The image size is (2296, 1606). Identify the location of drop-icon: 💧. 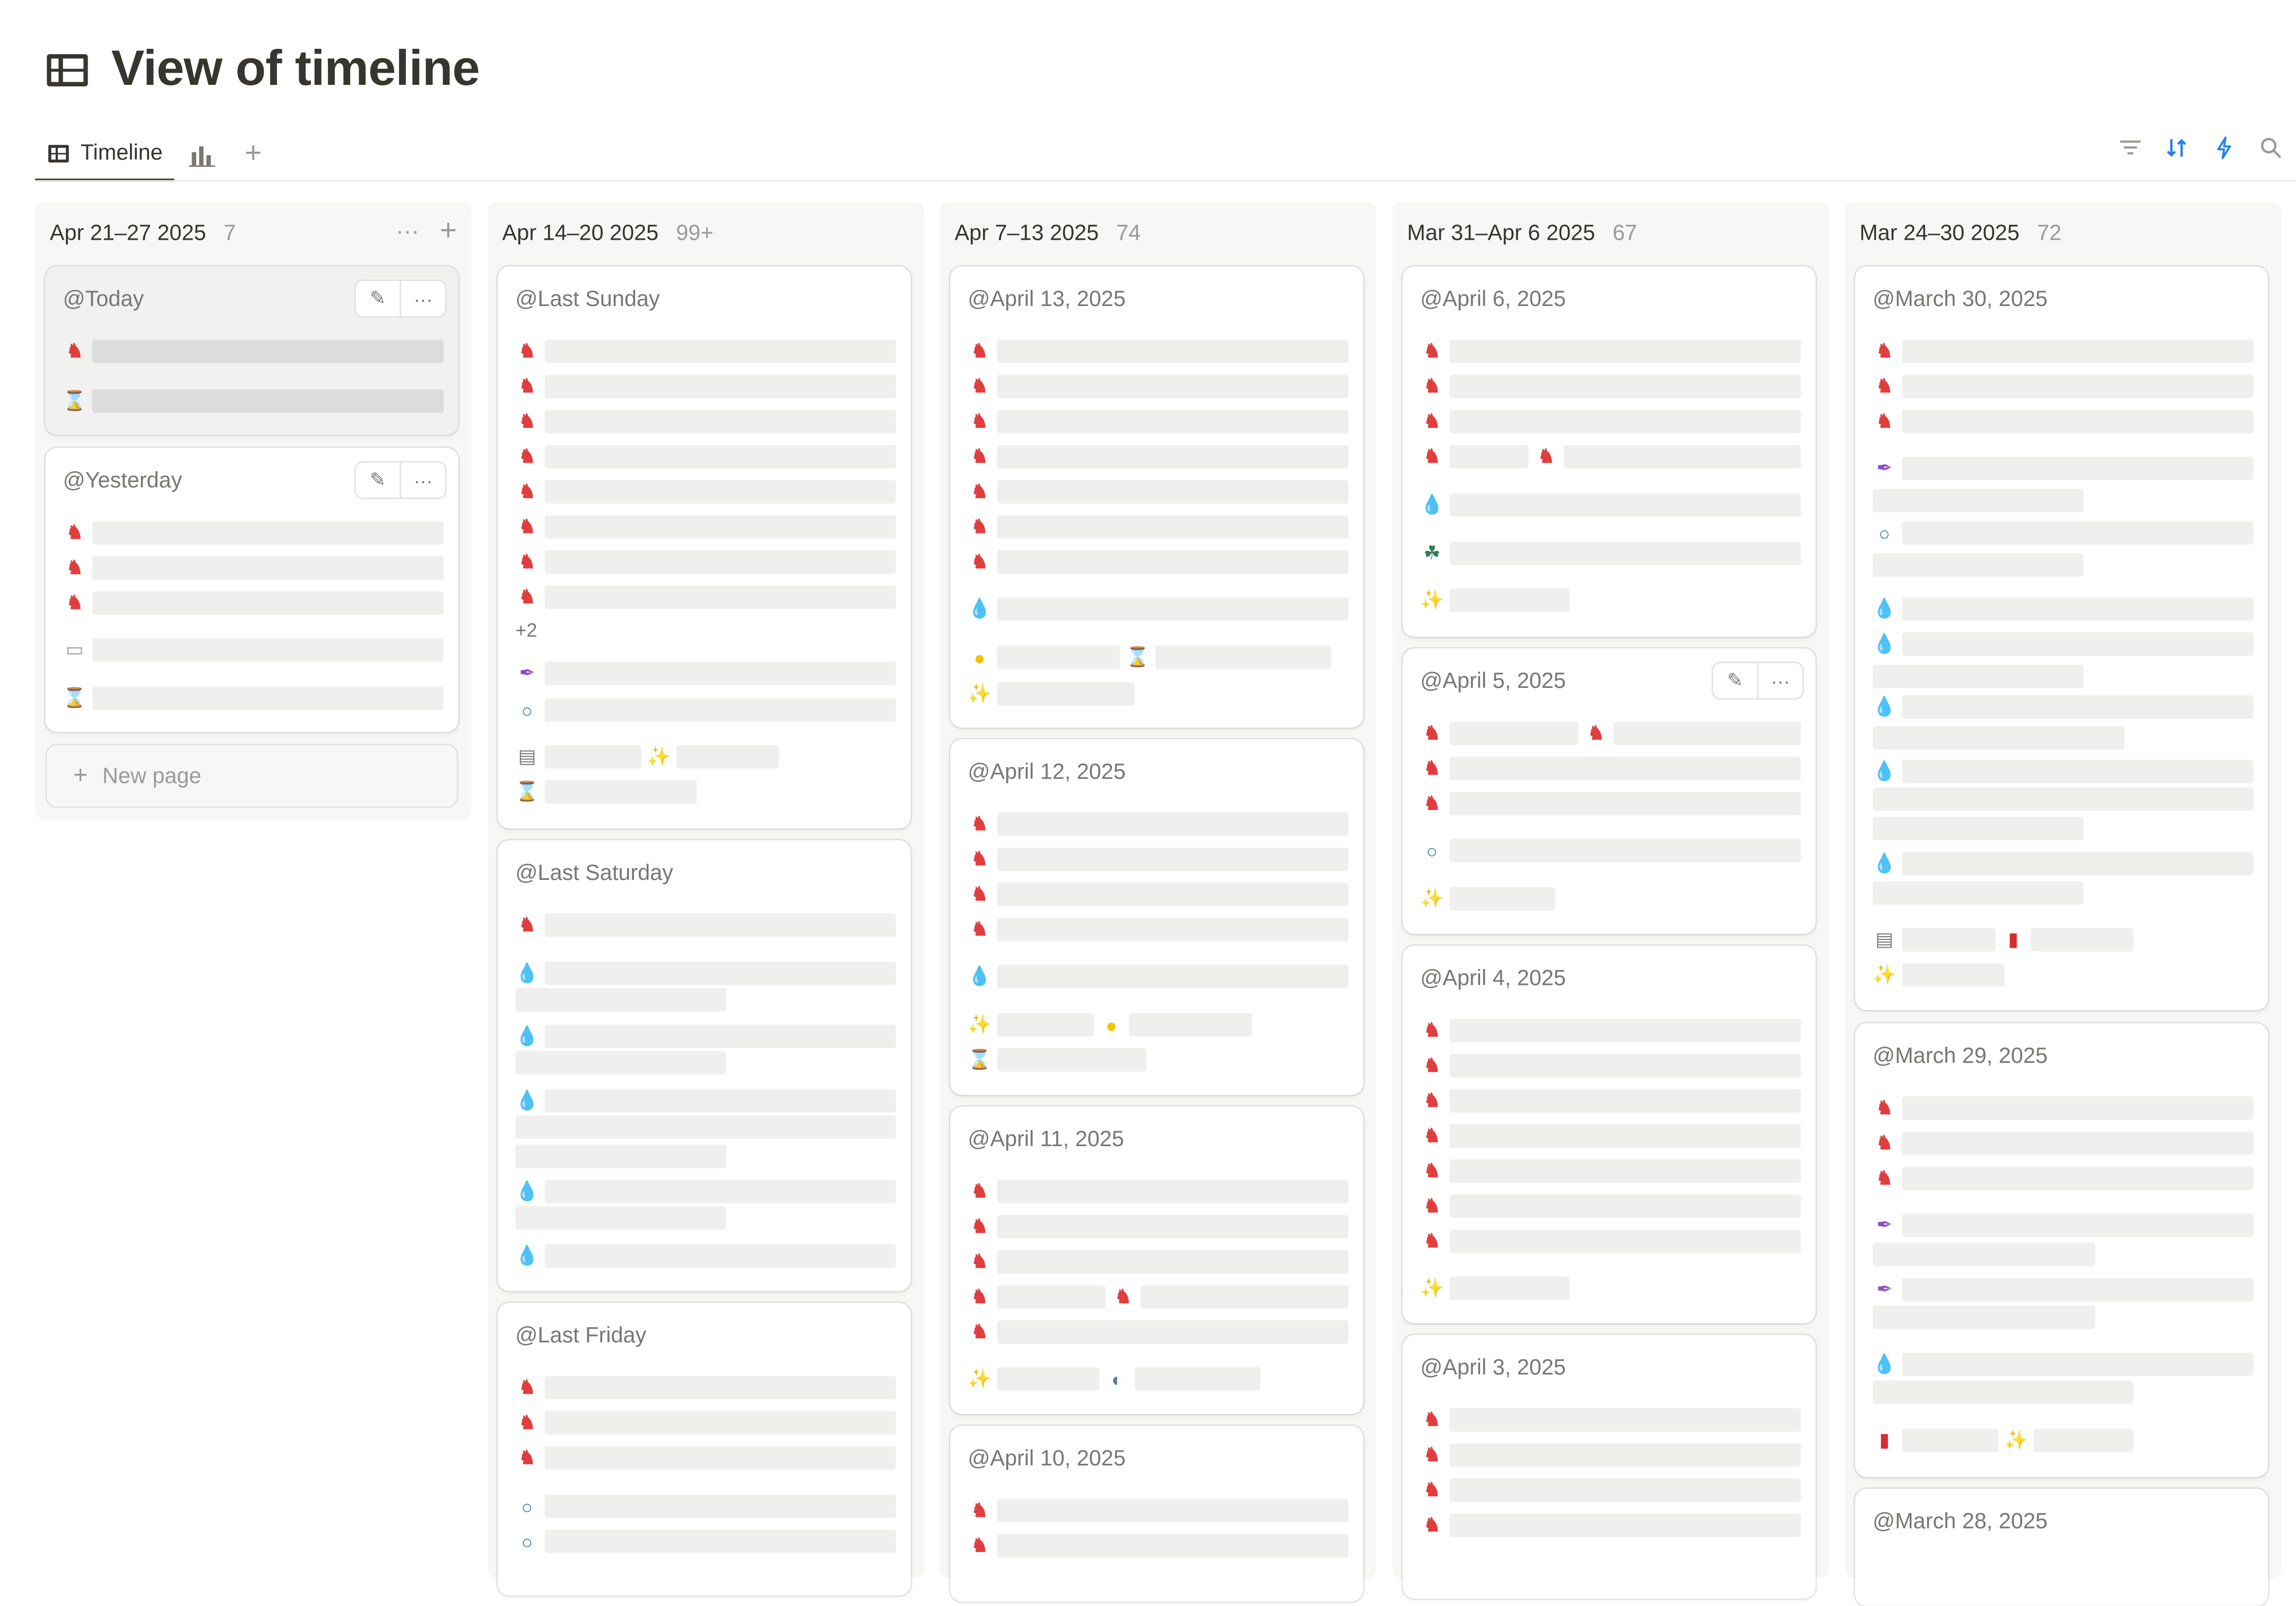
(980, 608).